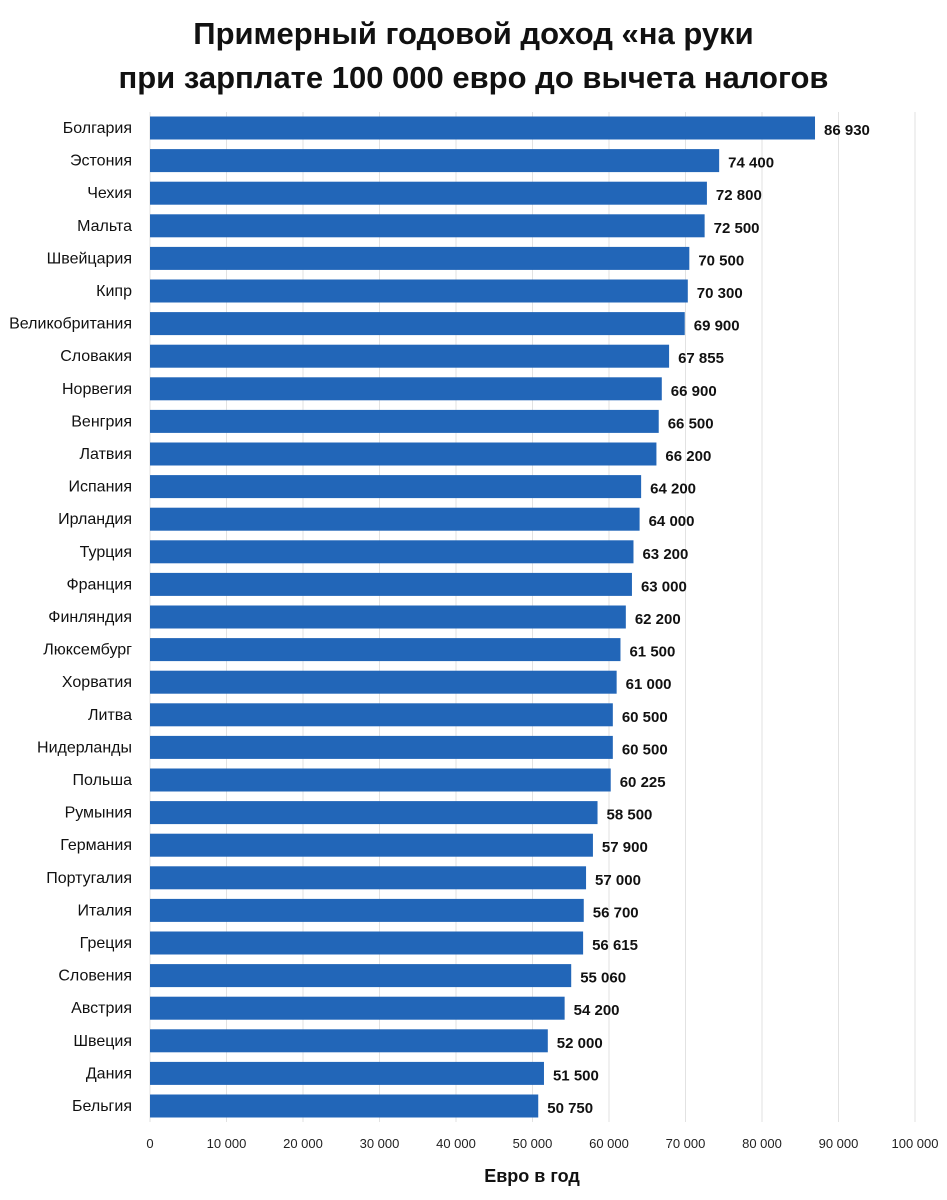 The image size is (947, 1200). Describe the element at coordinates (603, 978) in the screenshot. I see `value-label: 55 060` at that location.